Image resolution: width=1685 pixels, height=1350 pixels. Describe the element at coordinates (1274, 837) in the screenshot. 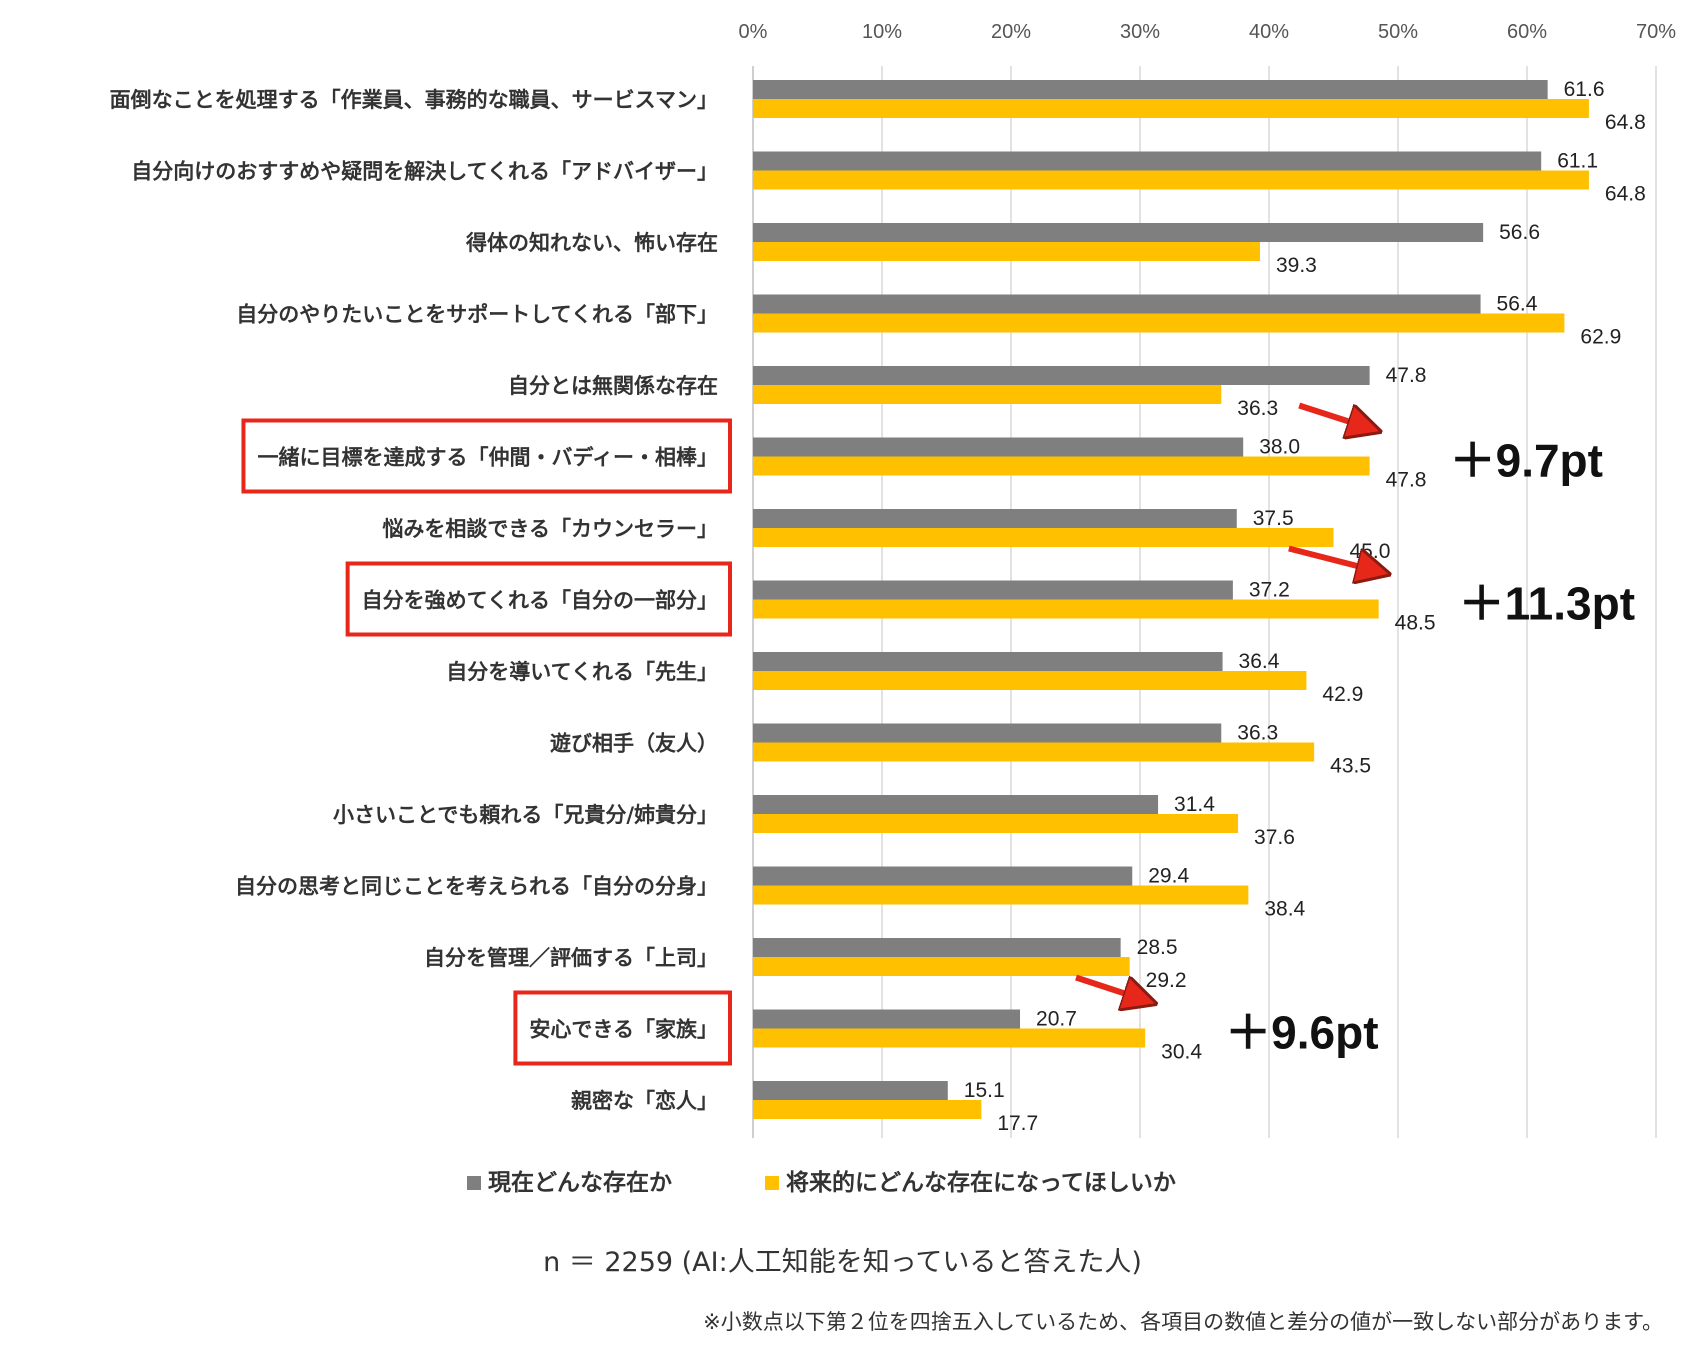

I see `value-label-future: 37.6` at that location.